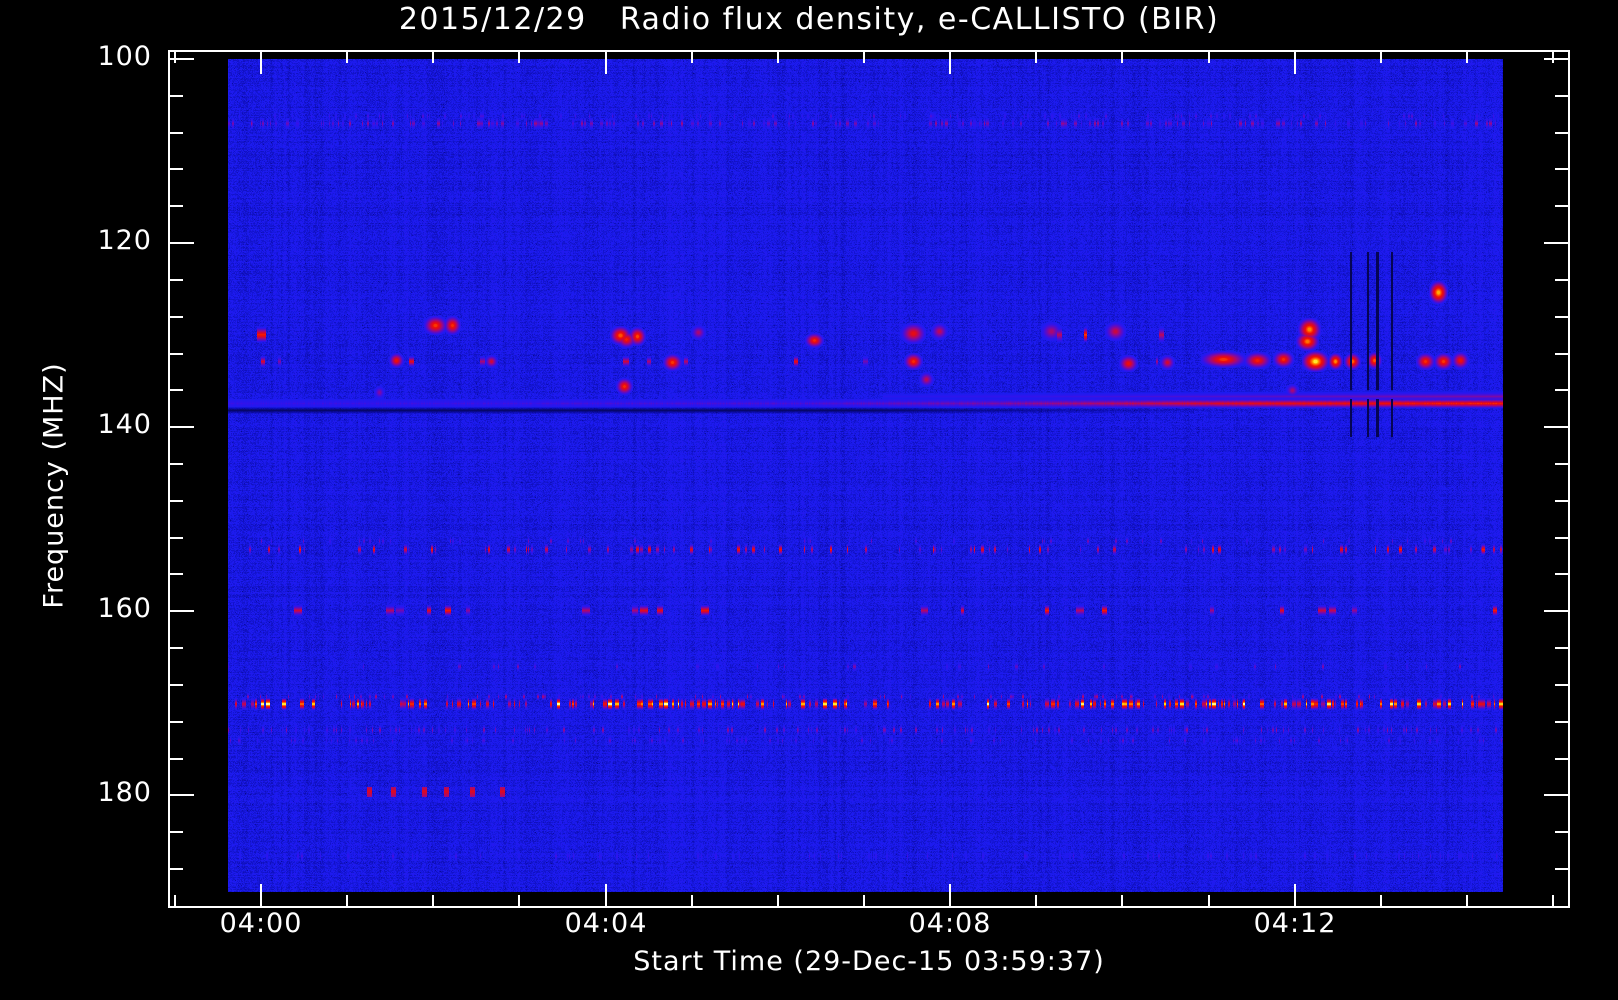 The width and height of the screenshot is (1618, 1000). What do you see at coordinates (124, 792) in the screenshot?
I see `y-tick-label-180: 180` at bounding box center [124, 792].